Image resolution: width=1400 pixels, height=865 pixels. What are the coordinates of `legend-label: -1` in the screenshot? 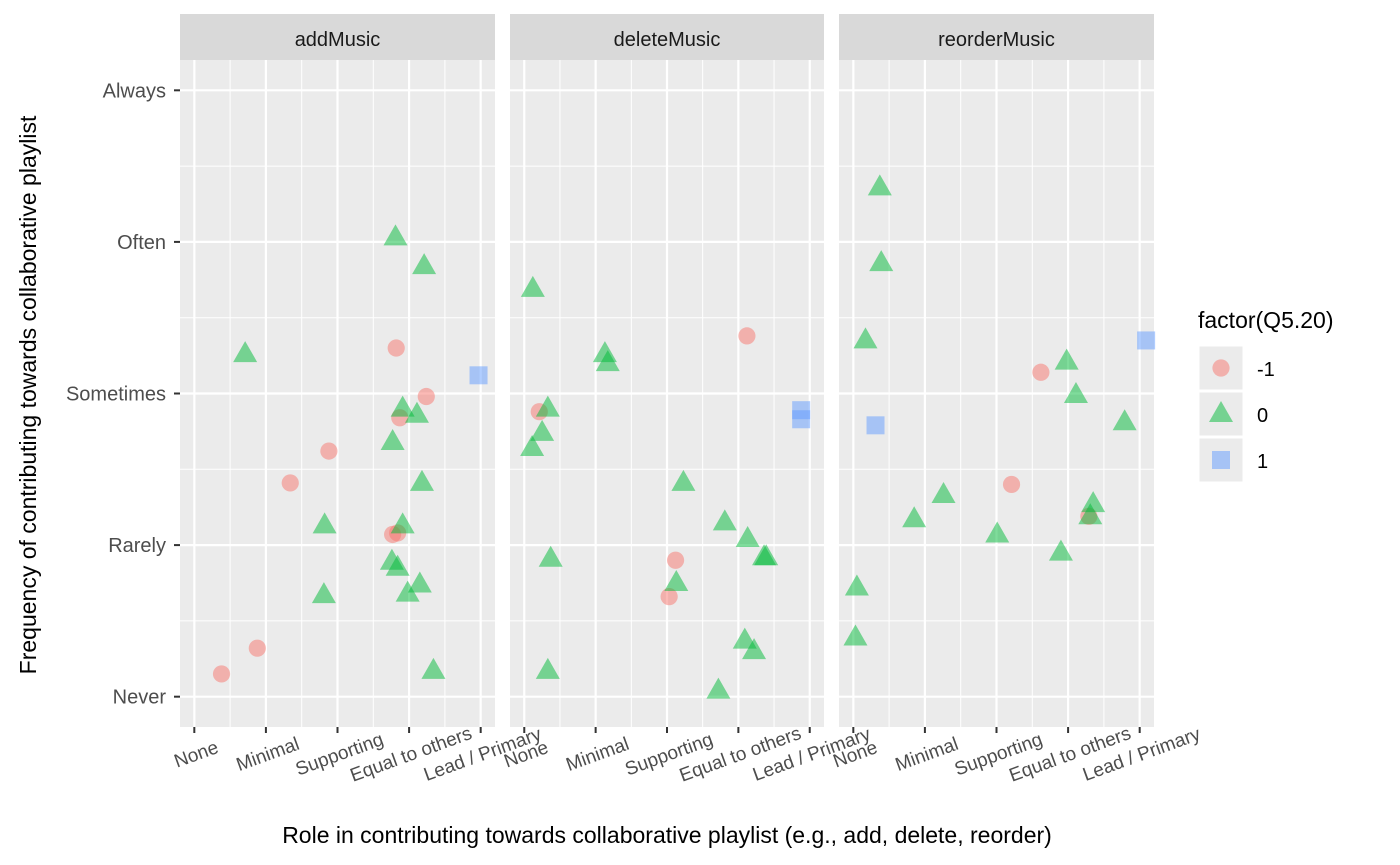 It's located at (1266, 370).